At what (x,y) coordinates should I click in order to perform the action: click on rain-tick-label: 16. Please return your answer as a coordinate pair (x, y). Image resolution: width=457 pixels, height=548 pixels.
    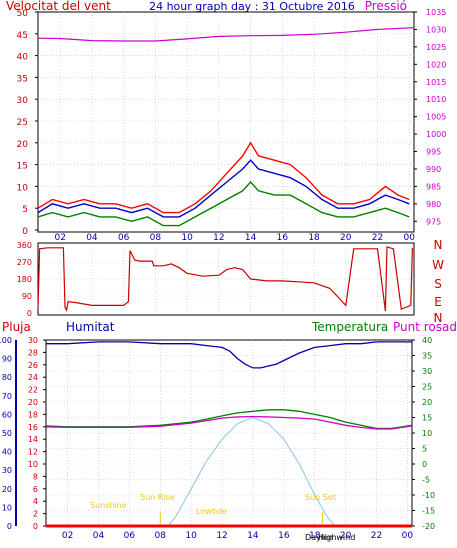
    Looking at the image, I should click on (33, 427).